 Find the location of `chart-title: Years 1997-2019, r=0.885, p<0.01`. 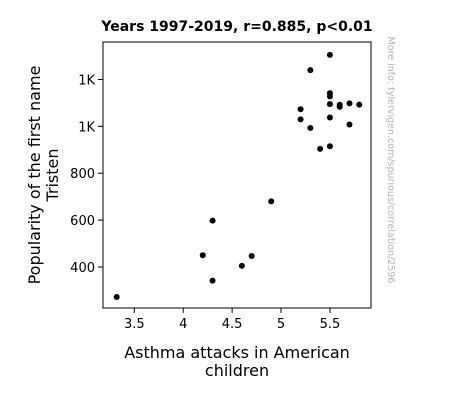

chart-title: Years 1997-2019, r=0.885, p<0.01 is located at coordinates (236, 27).